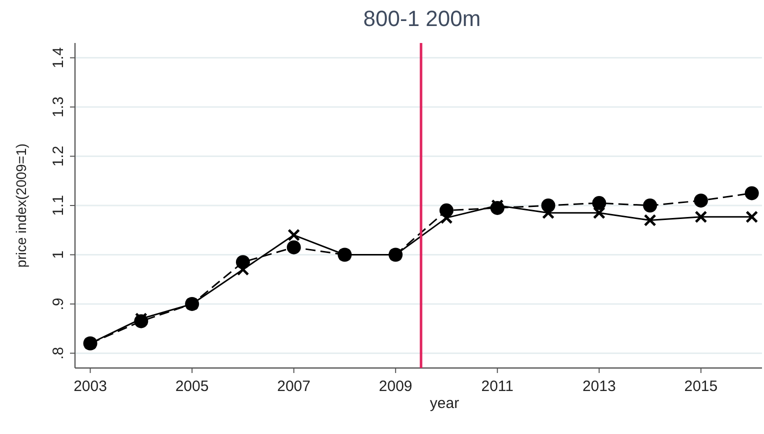  I want to click on y-tick-label: 1.1, so click(58, 205).